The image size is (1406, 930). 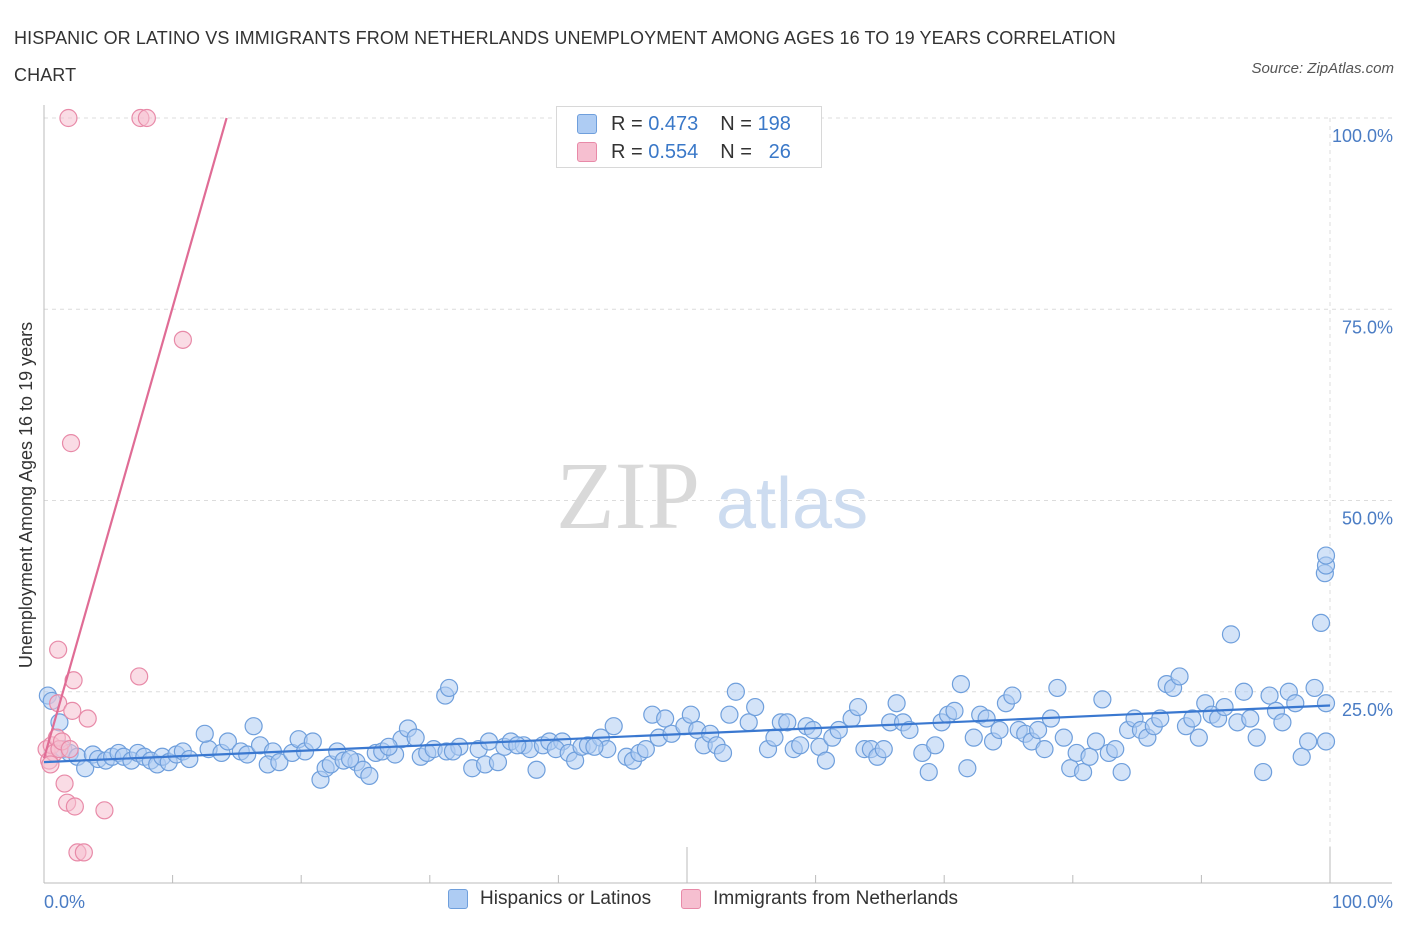 I want to click on legend-row-netherlands: R = 0.554 N = 26, so click(x=684, y=152).